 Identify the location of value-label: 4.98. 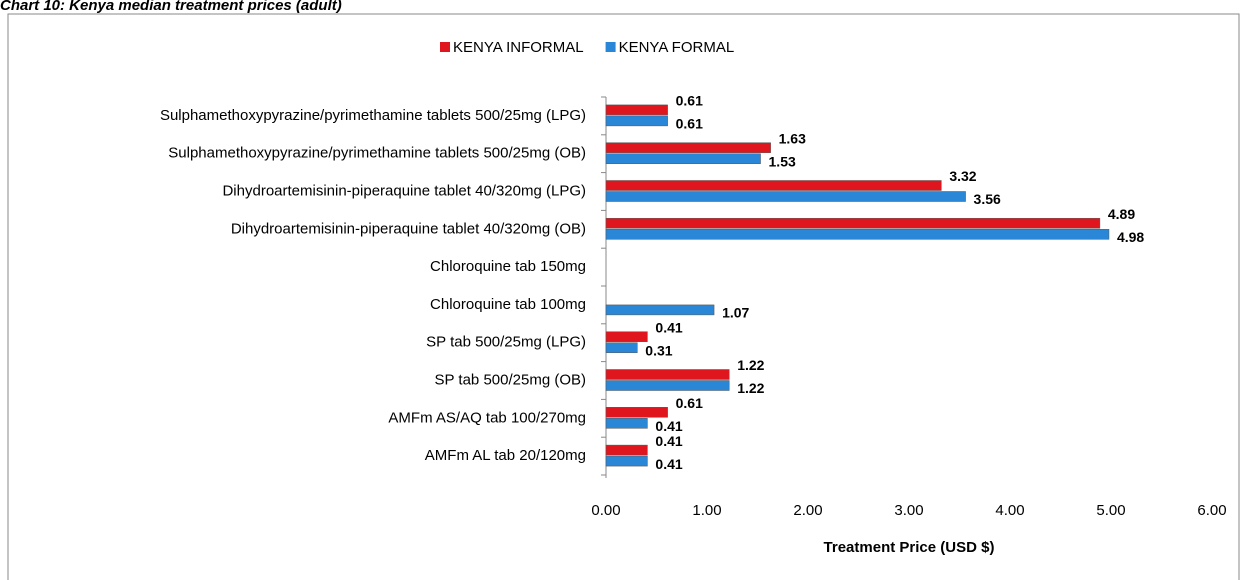
(1130, 237).